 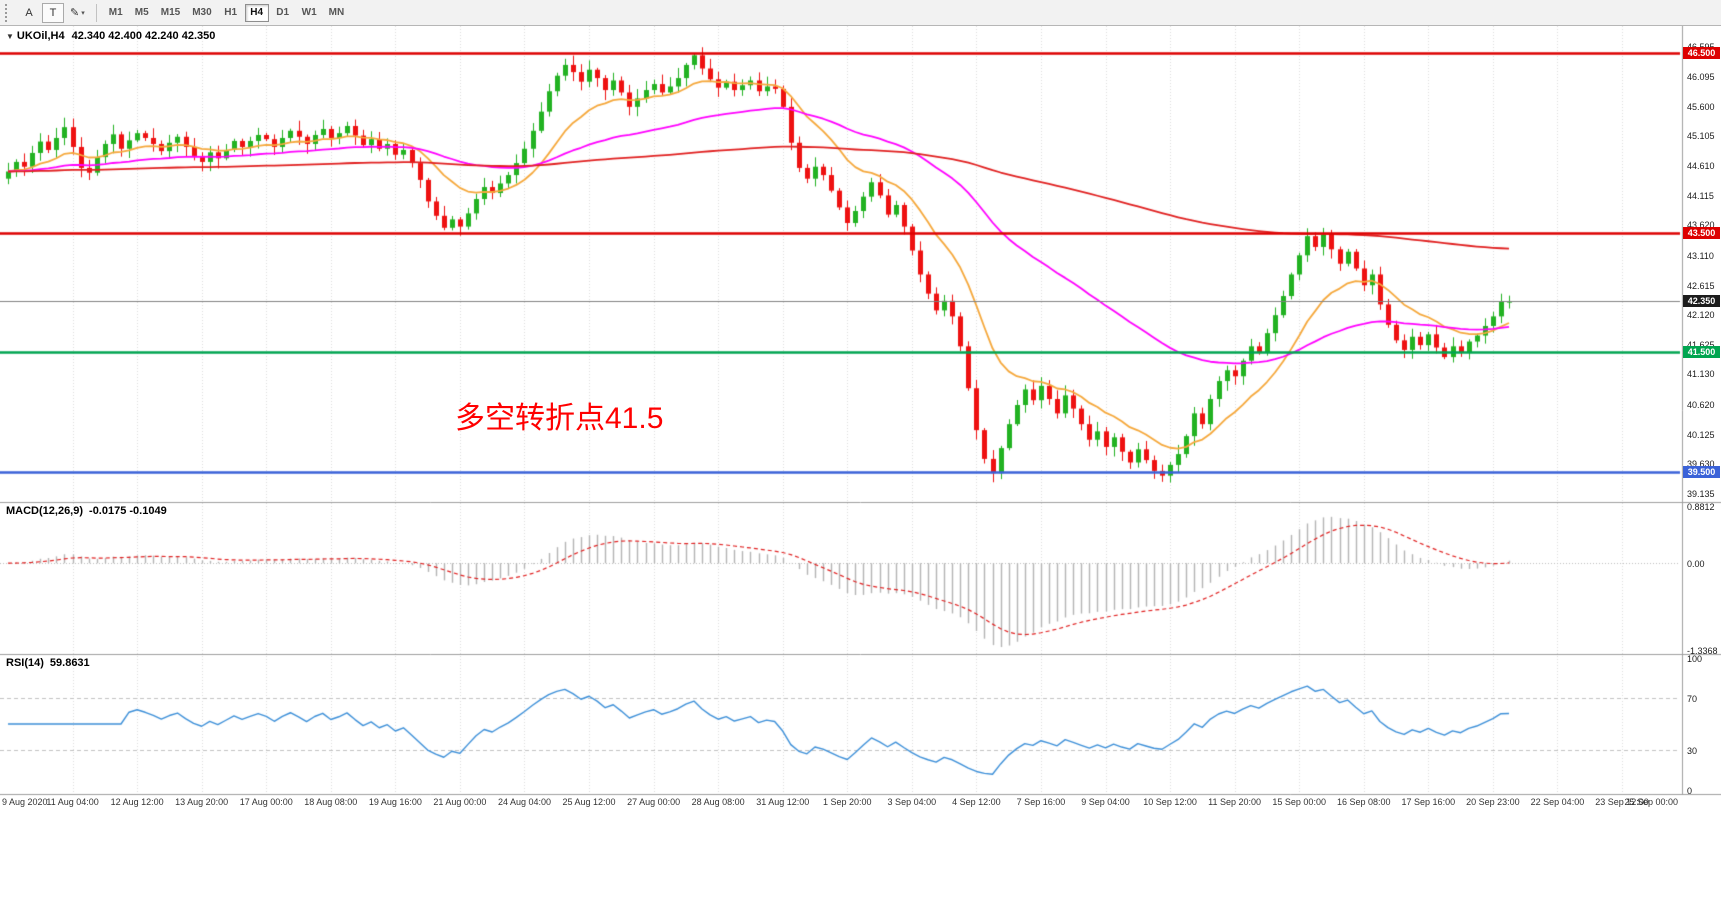 I want to click on price-axis-tick: 41.625, so click(x=1701, y=344).